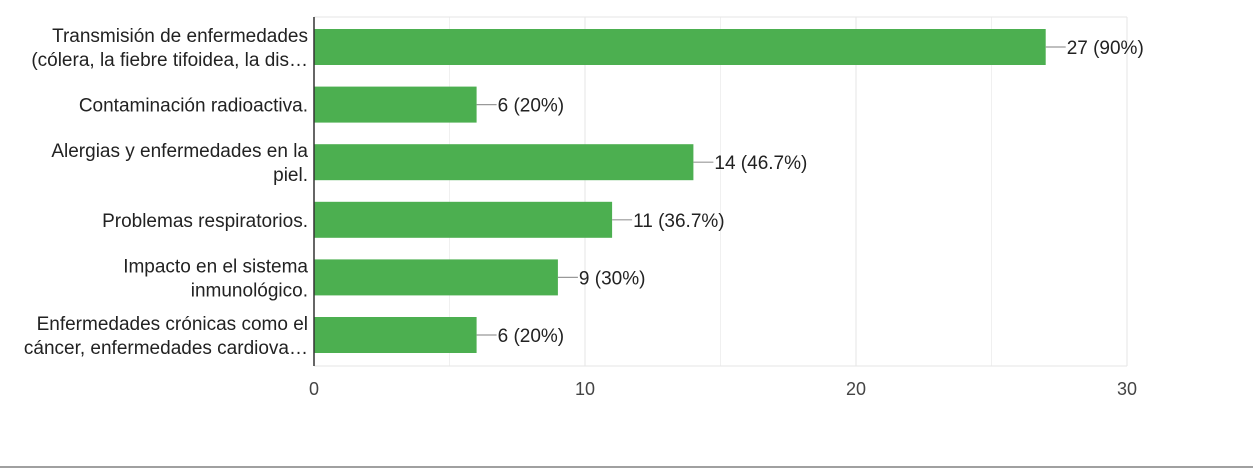  Describe the element at coordinates (172, 324) in the screenshot. I see `category-label-6-line-1: Enfermedades crónicas como el` at that location.